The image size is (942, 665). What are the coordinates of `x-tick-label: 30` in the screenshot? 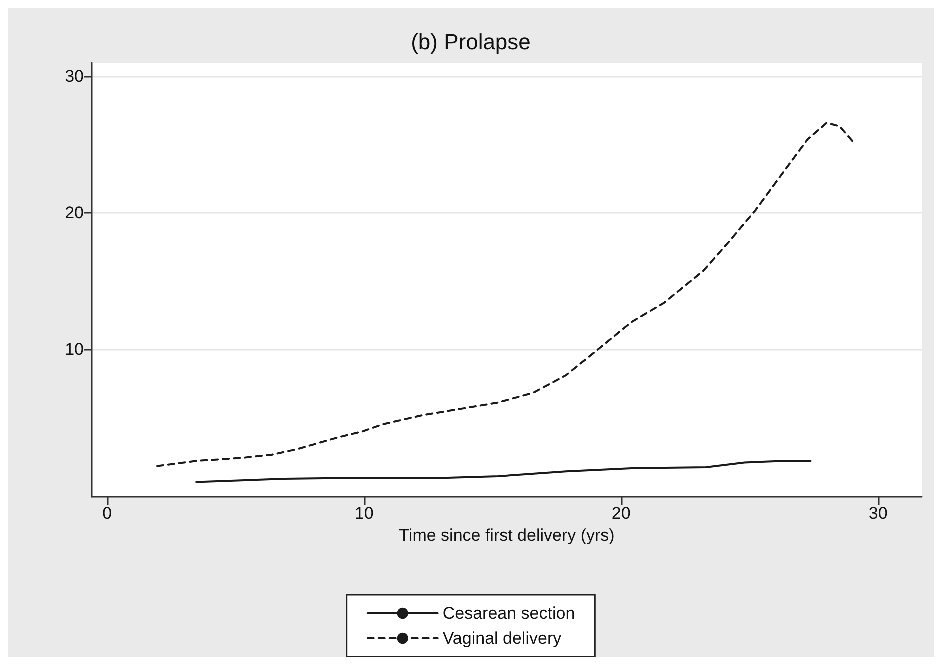 It's located at (878, 513).